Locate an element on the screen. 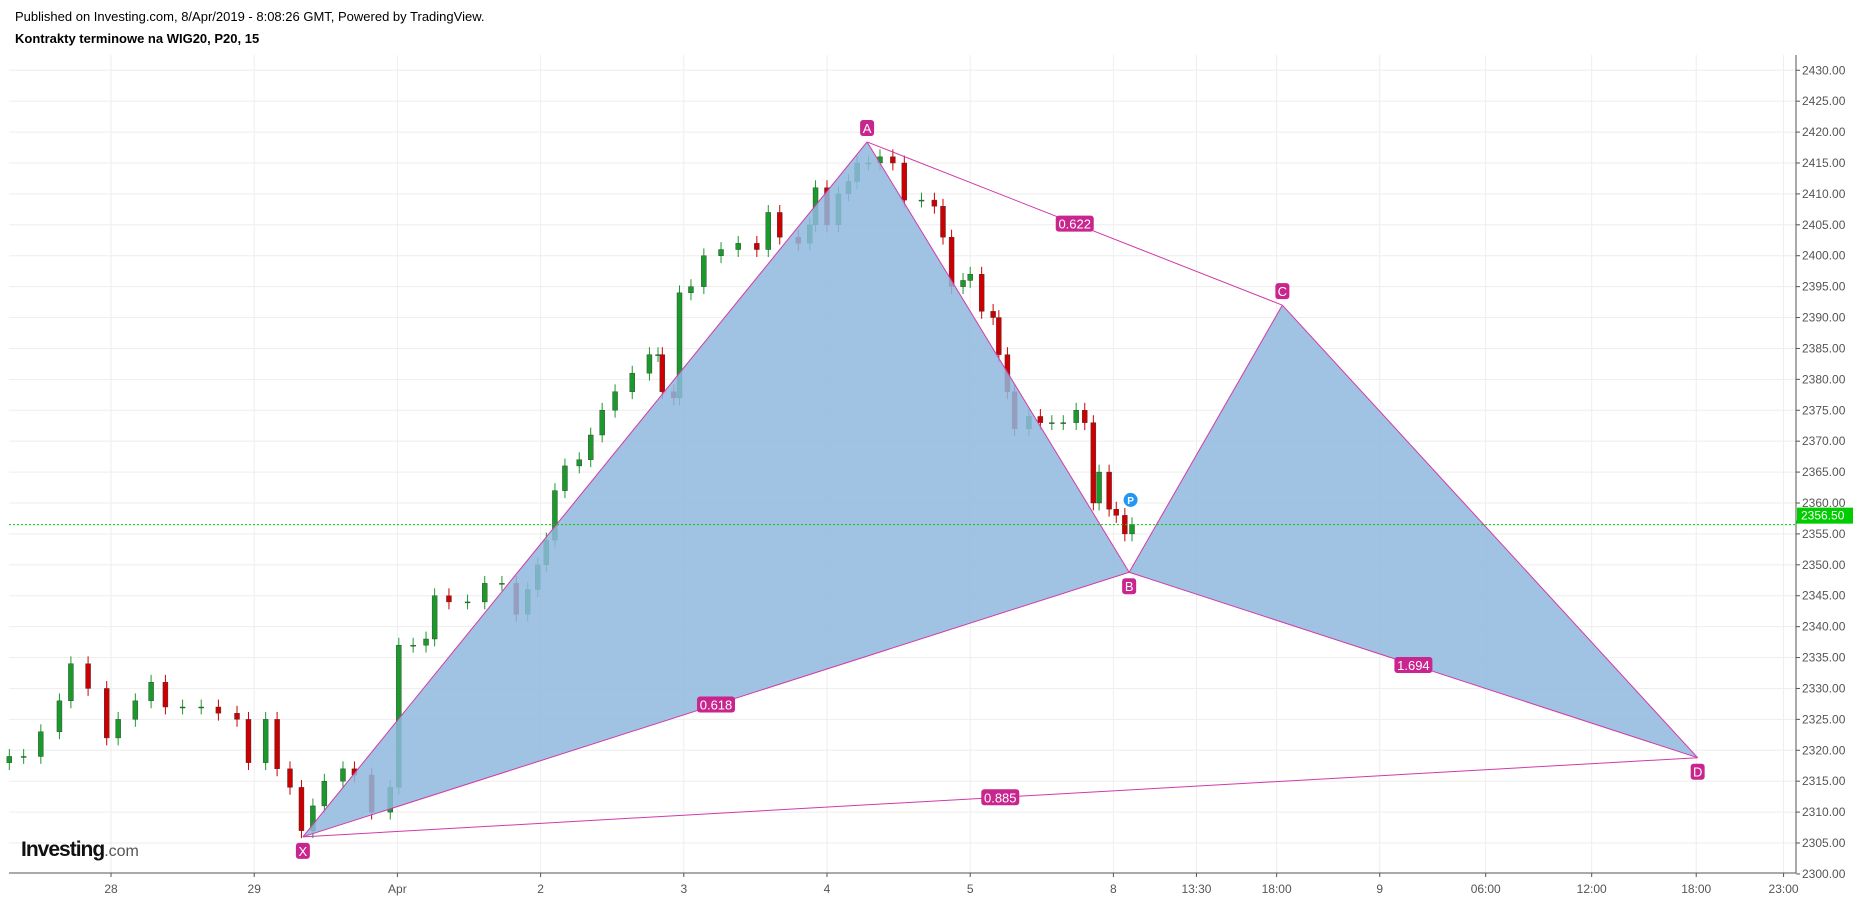 This screenshot has height=899, width=1853. price-tick-label: 2315.00 is located at coordinates (1824, 781).